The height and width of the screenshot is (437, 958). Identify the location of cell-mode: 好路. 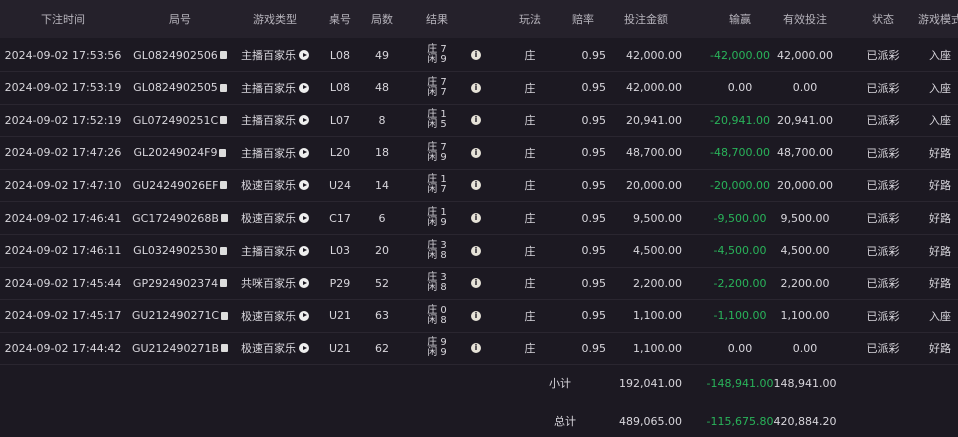
(940, 349).